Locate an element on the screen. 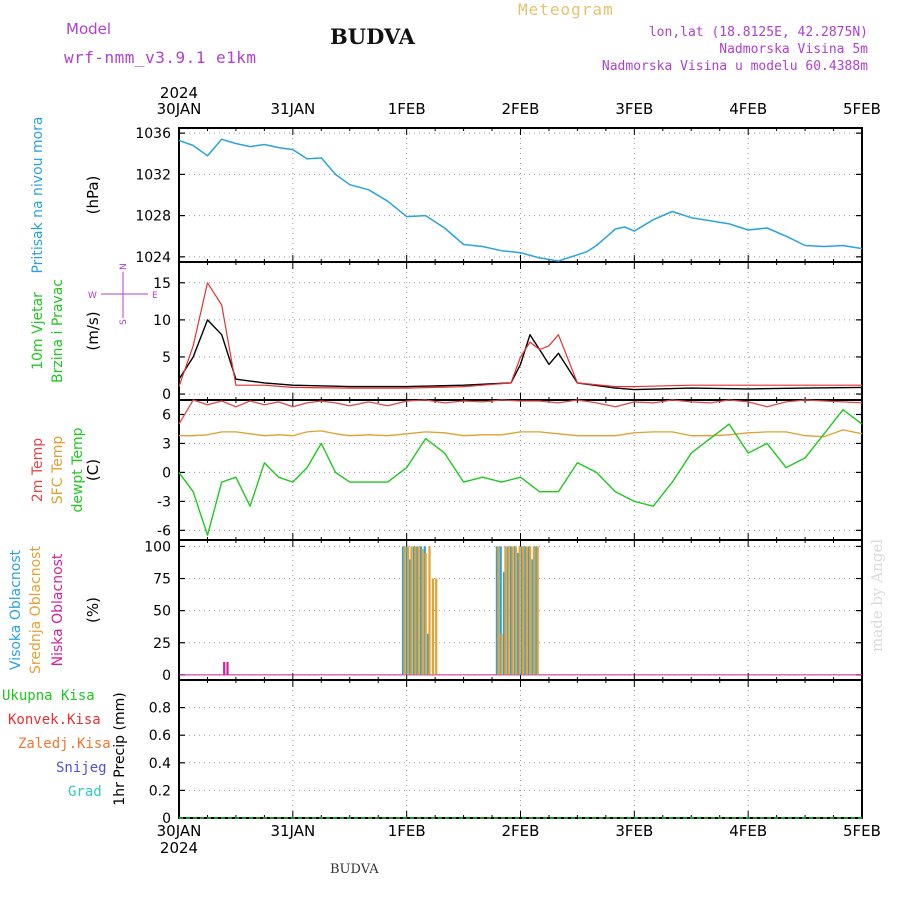  temperature-ytick-label: -6 is located at coordinates (164, 531).